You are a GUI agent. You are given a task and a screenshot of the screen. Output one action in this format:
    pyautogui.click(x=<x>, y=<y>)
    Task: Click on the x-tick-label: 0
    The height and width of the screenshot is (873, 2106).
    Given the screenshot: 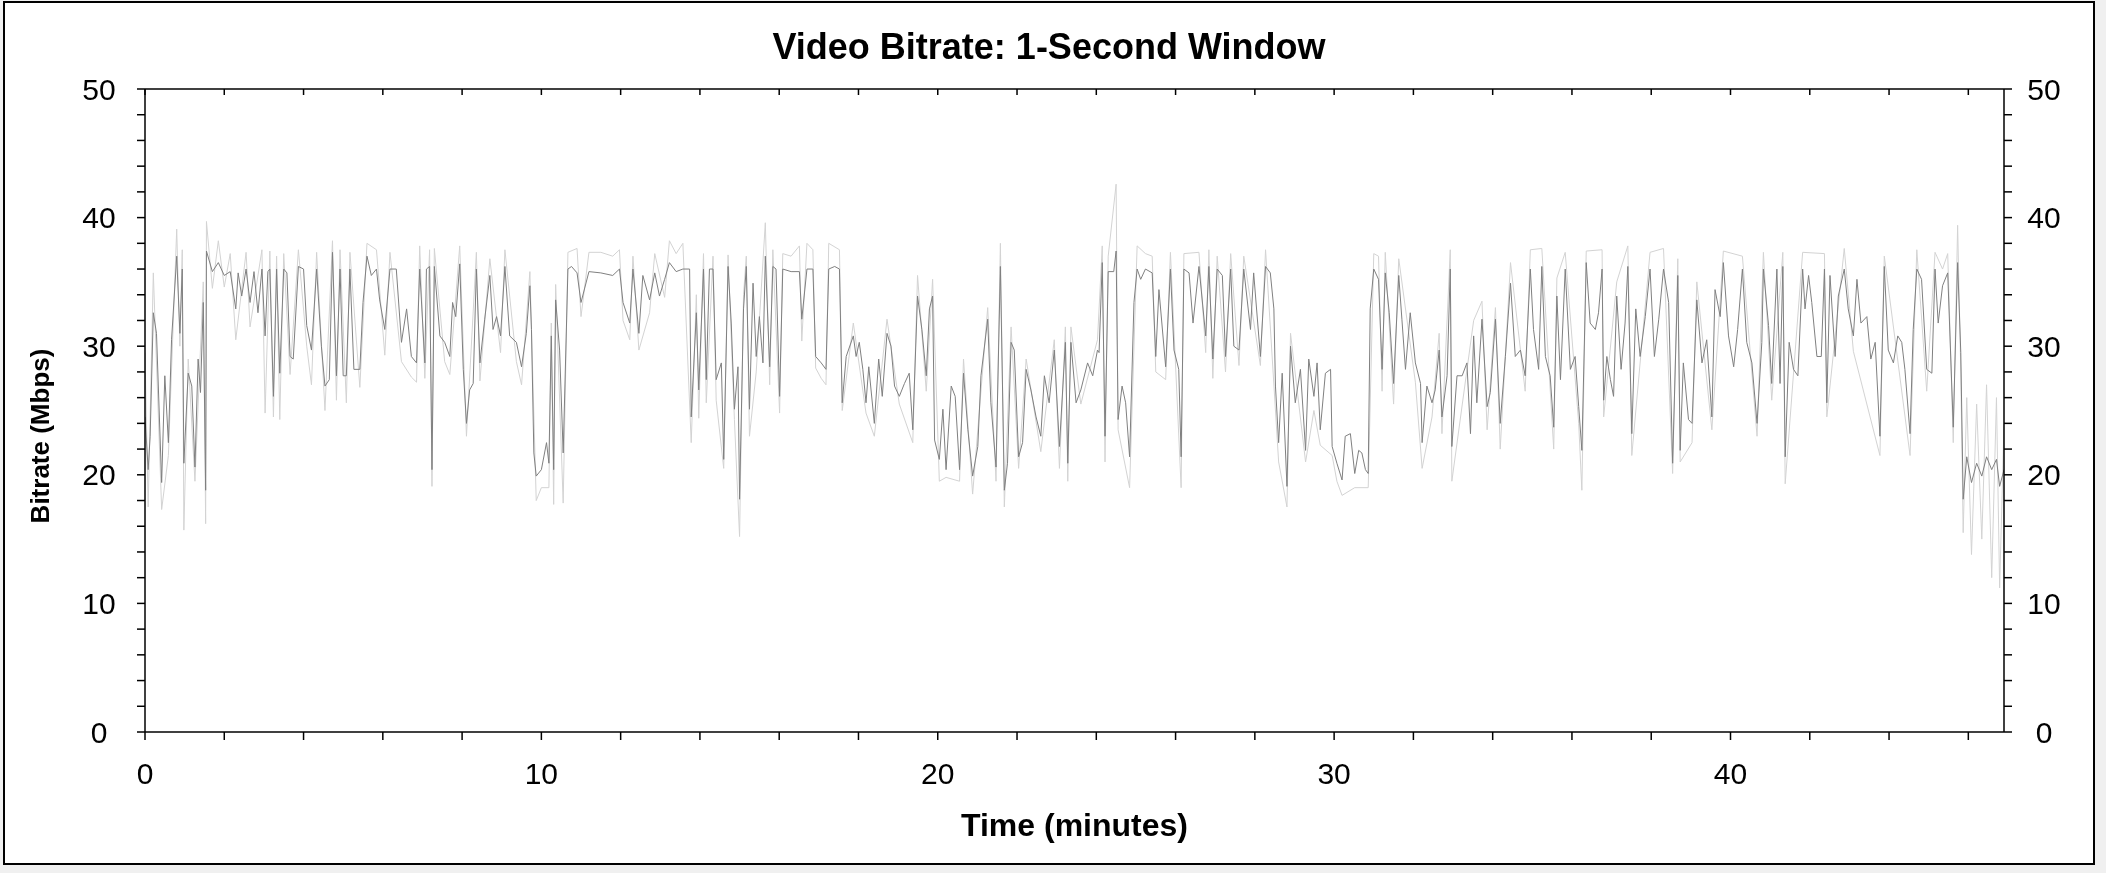 What is the action you would take?
    pyautogui.click(x=145, y=774)
    